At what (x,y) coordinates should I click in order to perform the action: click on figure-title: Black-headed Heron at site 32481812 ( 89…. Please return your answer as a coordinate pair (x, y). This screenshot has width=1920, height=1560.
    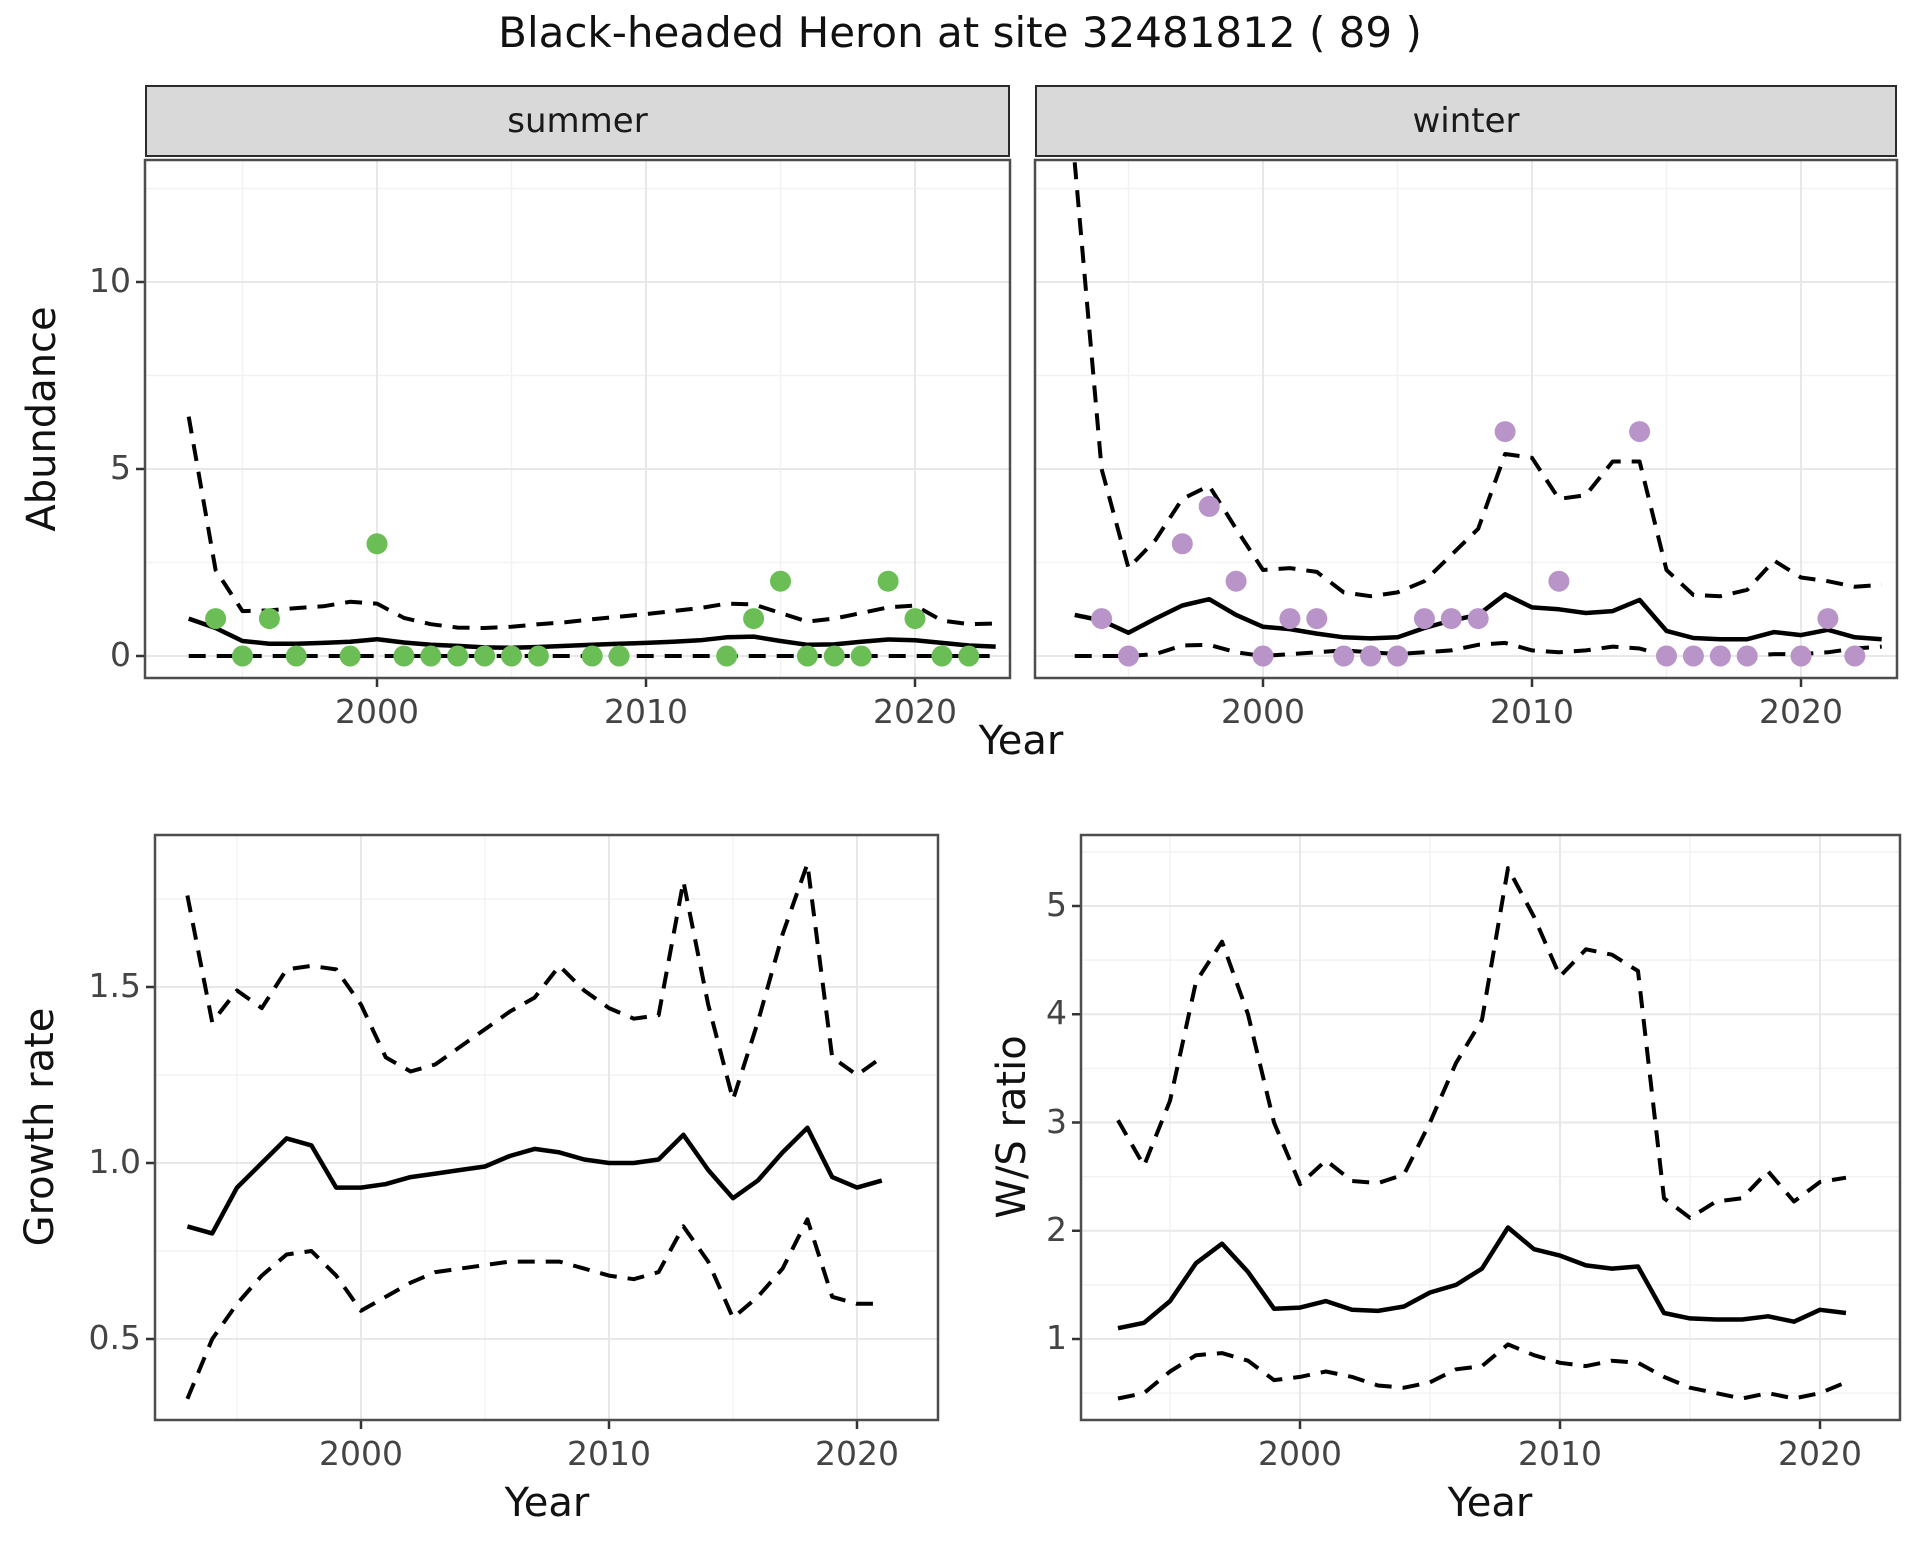
    Looking at the image, I should click on (960, 32).